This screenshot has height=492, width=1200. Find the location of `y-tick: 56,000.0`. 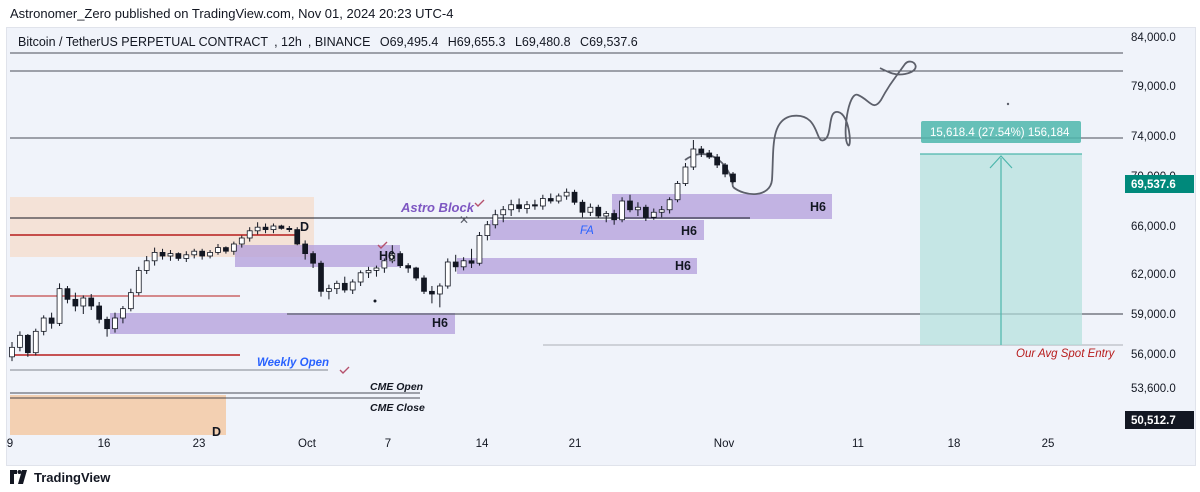

y-tick: 56,000.0 is located at coordinates (1153, 355).